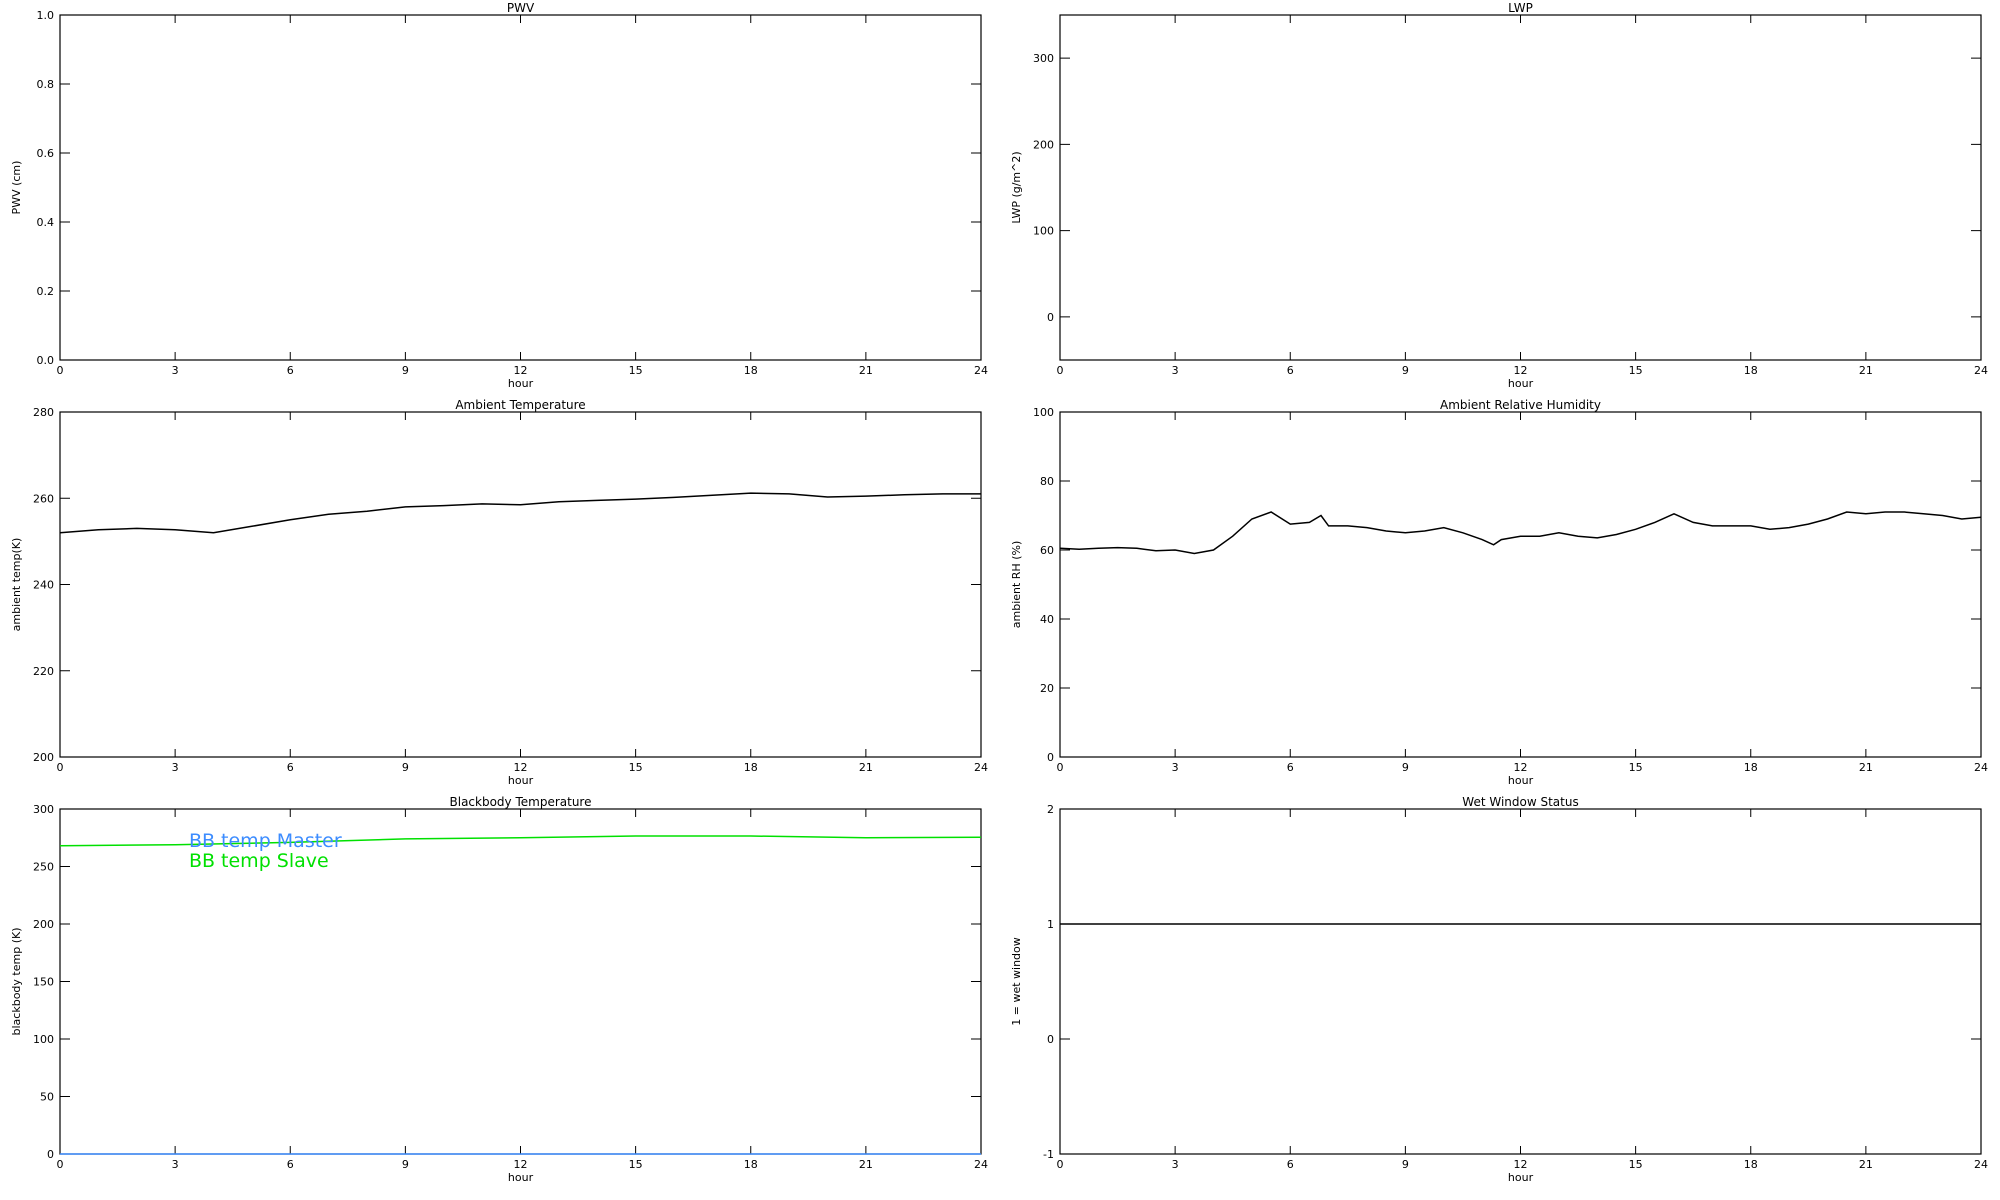  Describe the element at coordinates (46, 15) in the screenshot. I see `y-tick-label: 1.0` at that location.